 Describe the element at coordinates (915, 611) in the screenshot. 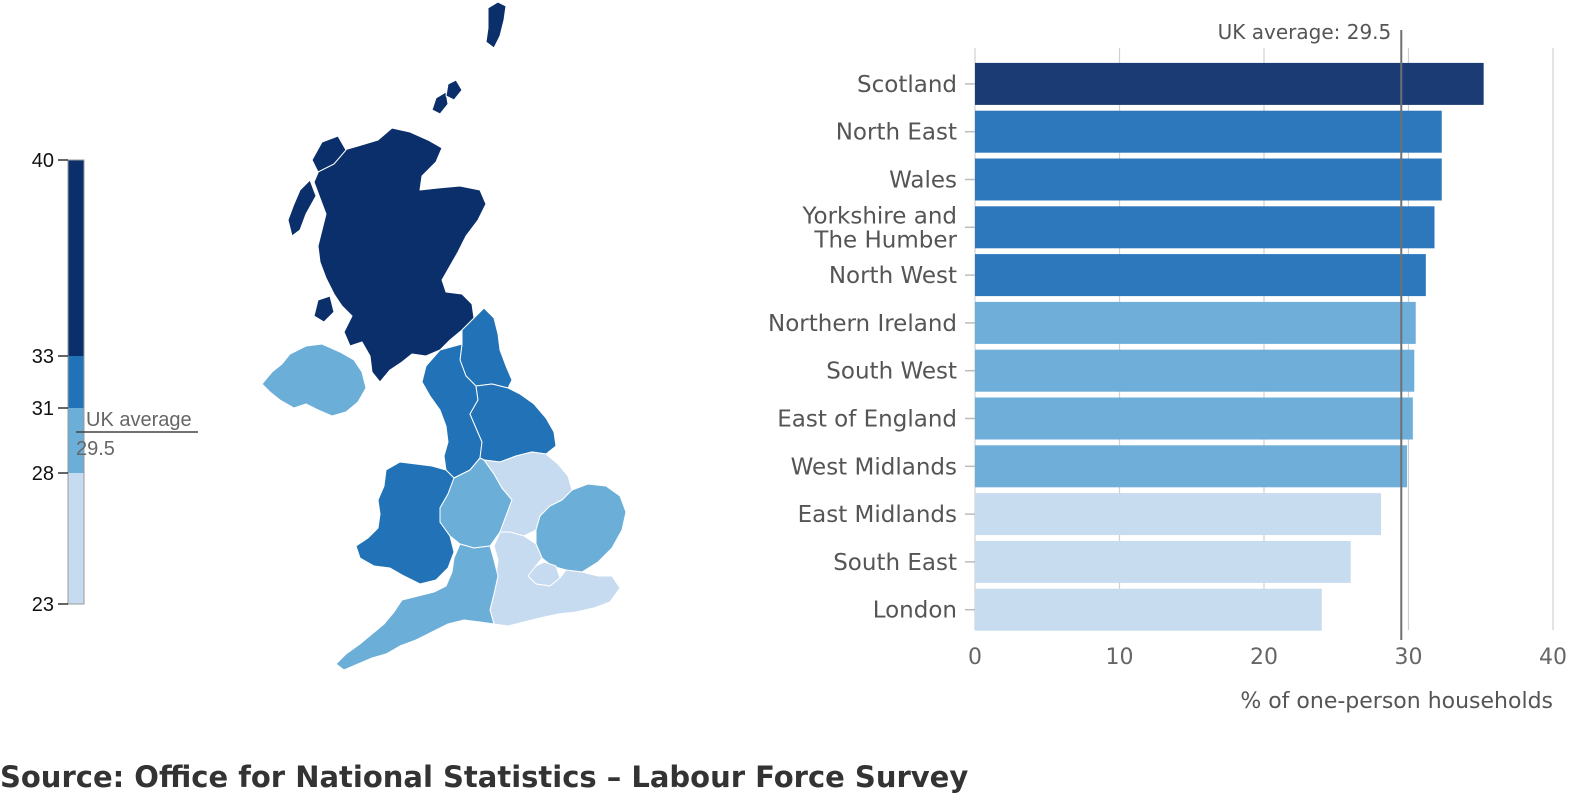

I see `category-label-london: London` at that location.